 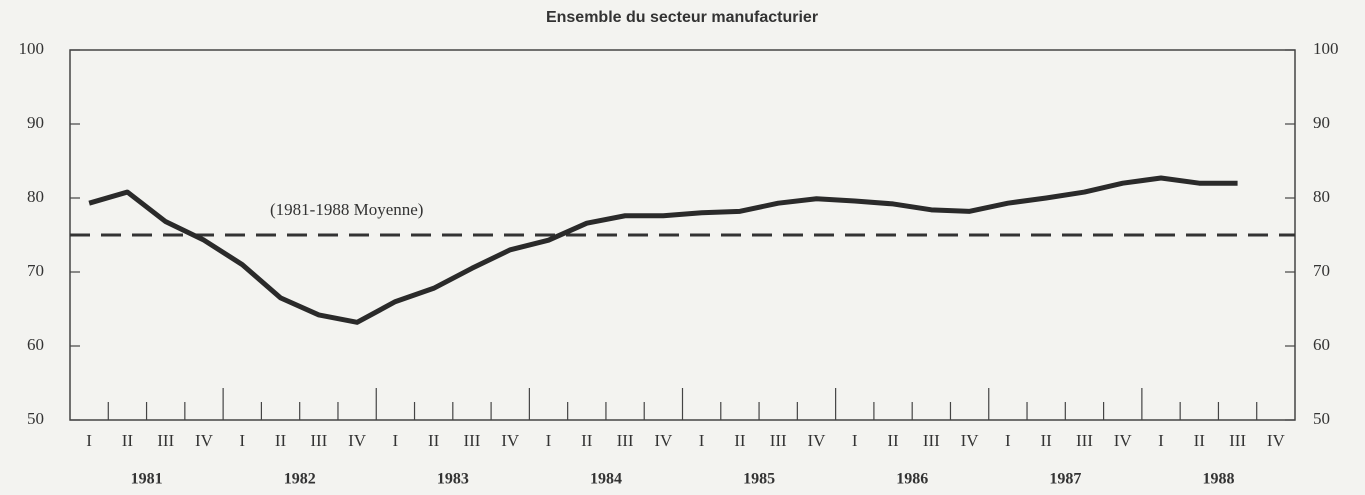 I want to click on y2-tick-label: 50, so click(x=1321, y=418).